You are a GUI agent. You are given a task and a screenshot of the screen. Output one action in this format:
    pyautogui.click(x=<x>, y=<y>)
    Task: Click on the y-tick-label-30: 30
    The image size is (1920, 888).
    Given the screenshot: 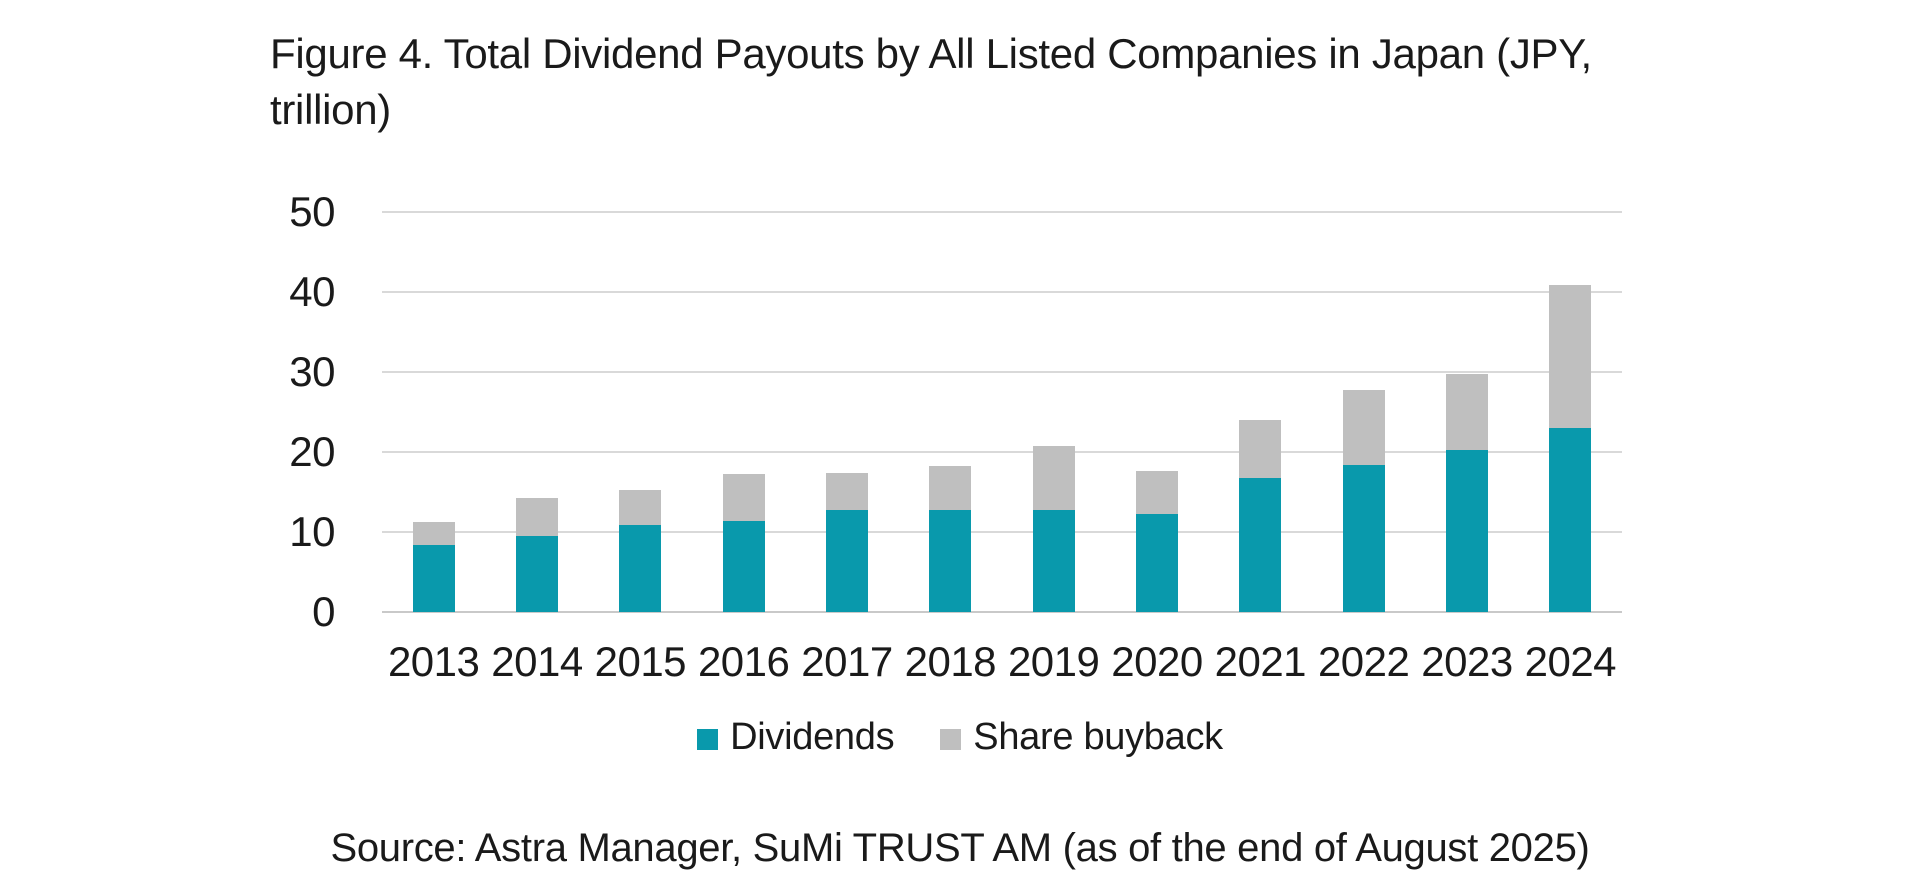 What is the action you would take?
    pyautogui.click(x=312, y=371)
    